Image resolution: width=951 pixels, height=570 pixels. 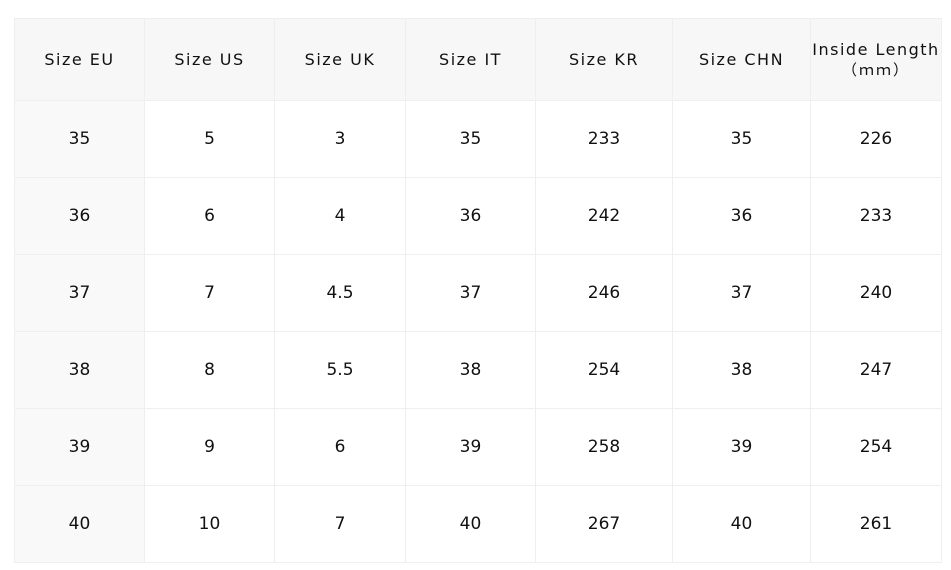 I want to click on header-cell: Size US, so click(x=209, y=59).